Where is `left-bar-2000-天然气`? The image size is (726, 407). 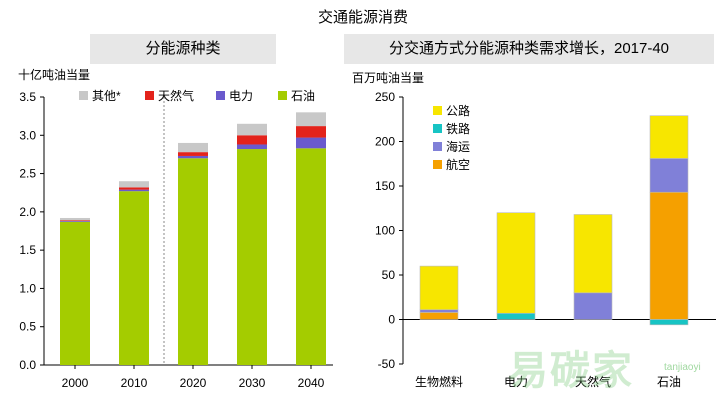 left-bar-2000-天然气 is located at coordinates (75, 221).